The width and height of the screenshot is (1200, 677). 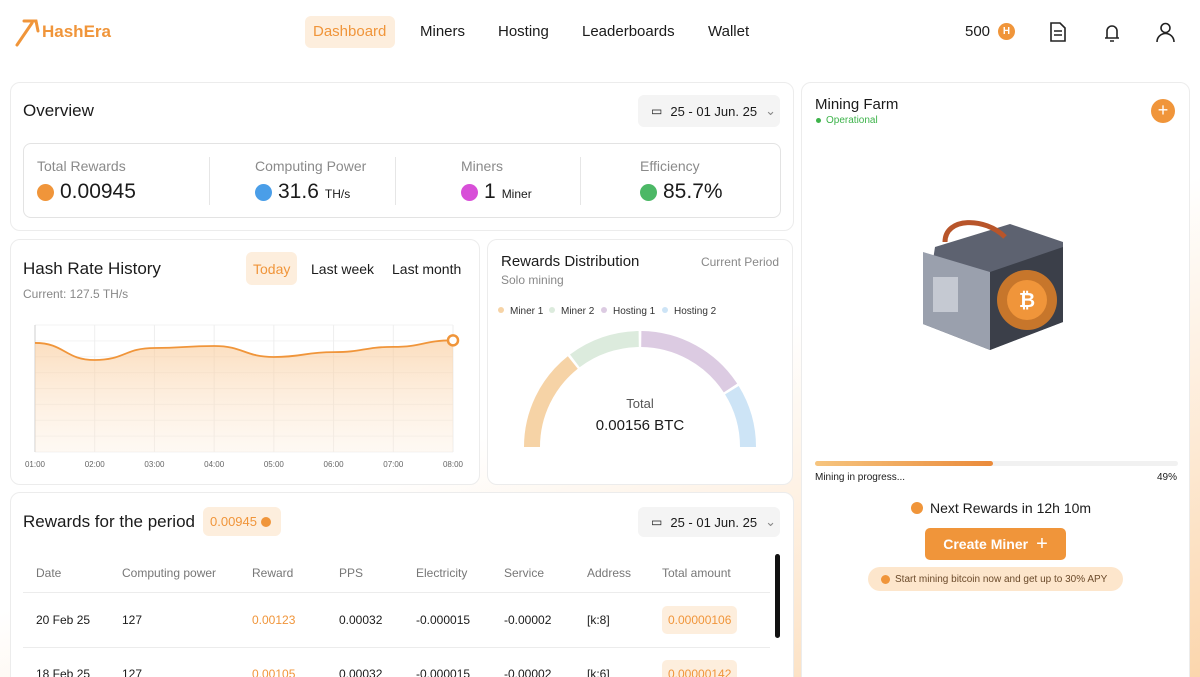 I want to click on stat-label: Computing Power, so click(x=311, y=166).